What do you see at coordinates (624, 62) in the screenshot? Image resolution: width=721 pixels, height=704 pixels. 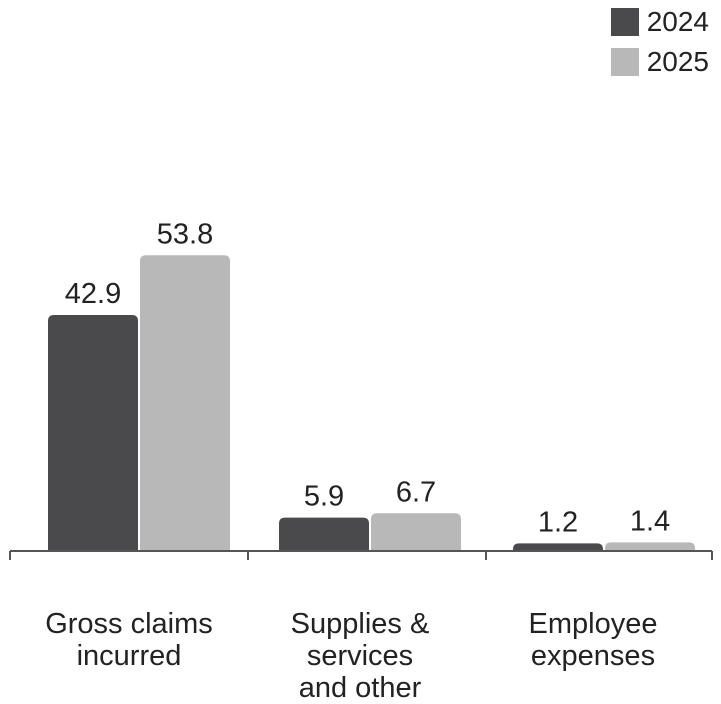 I see `legend-swatch-2025` at bounding box center [624, 62].